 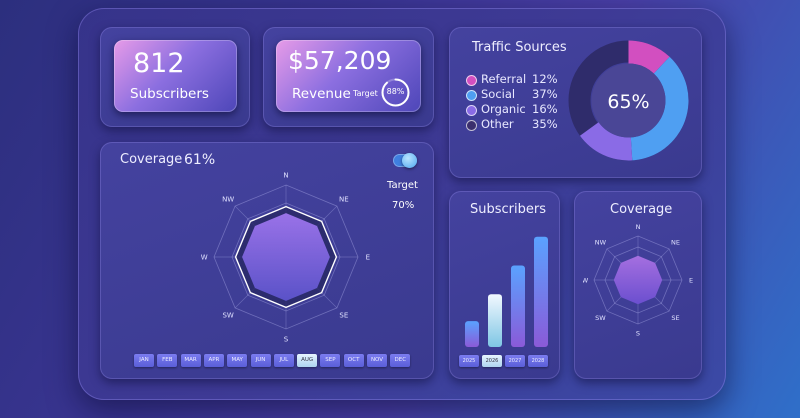 What do you see at coordinates (340, 60) in the screenshot?
I see `revenue-kpi-value: $57,209` at bounding box center [340, 60].